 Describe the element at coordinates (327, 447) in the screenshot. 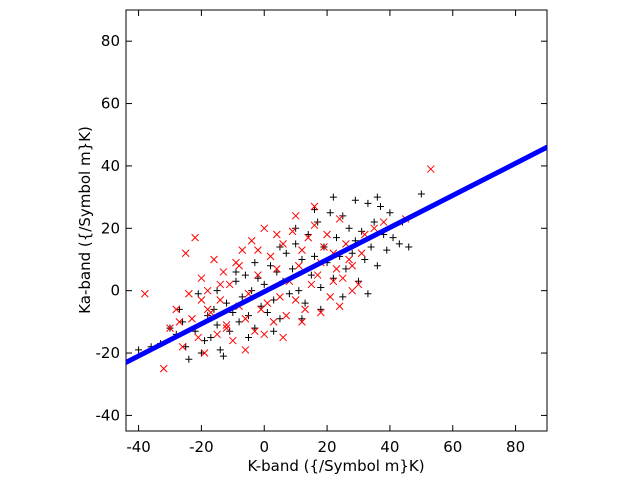

I see `x-tick-label: 20` at that location.